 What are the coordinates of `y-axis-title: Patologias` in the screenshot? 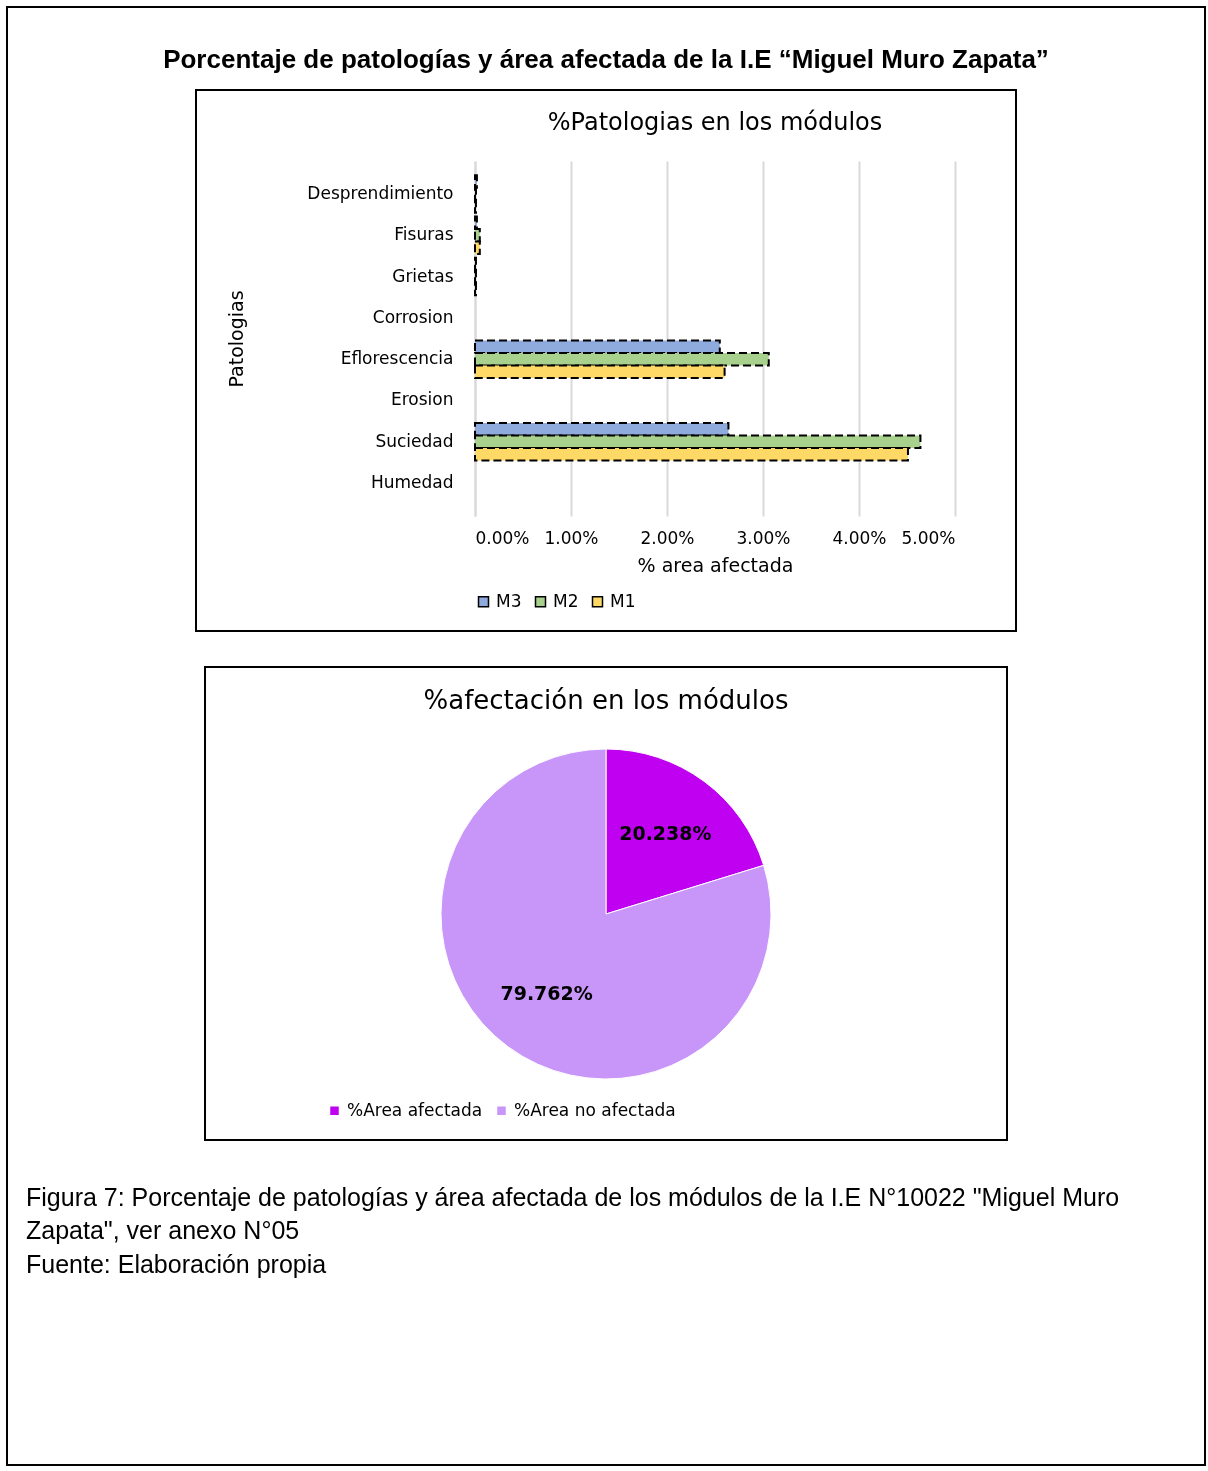 It's located at (236, 339).